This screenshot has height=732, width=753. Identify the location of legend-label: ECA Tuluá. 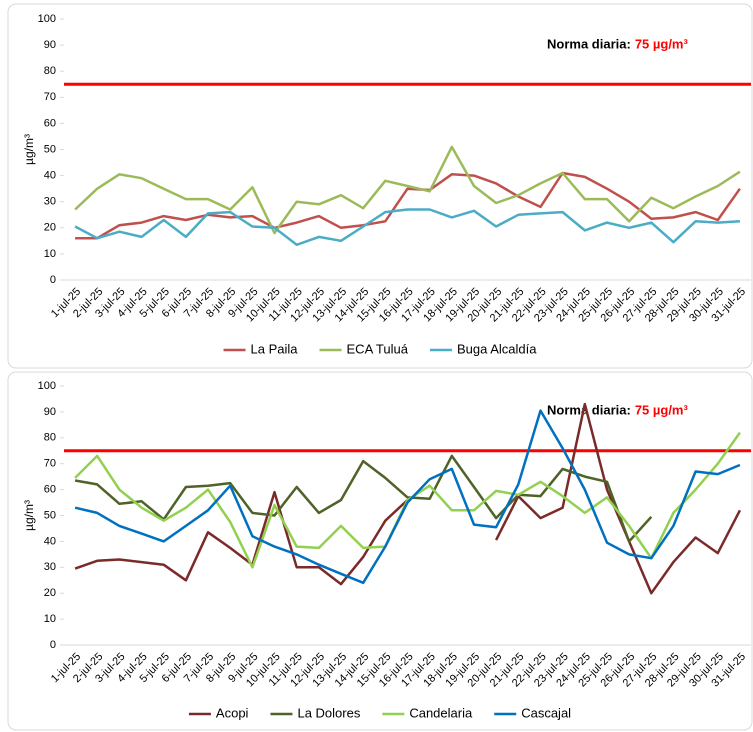
(378, 348).